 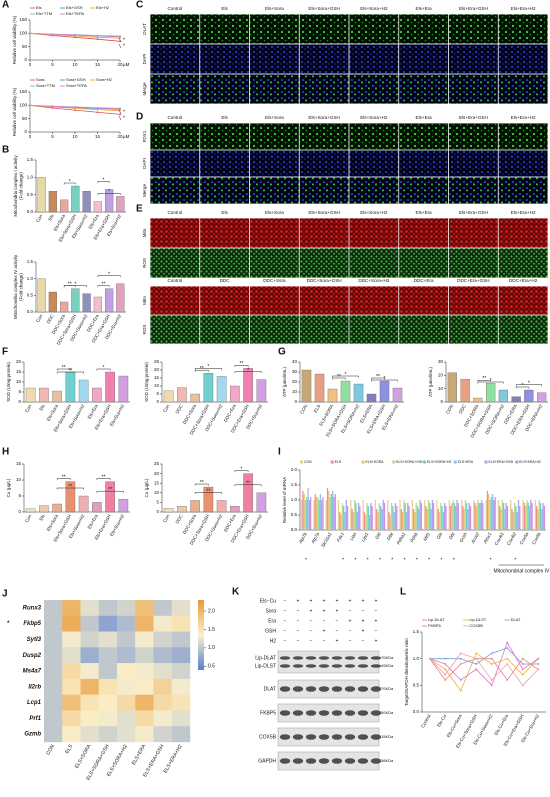 I want to click on x-tick-label: 15, so click(x=98, y=64).